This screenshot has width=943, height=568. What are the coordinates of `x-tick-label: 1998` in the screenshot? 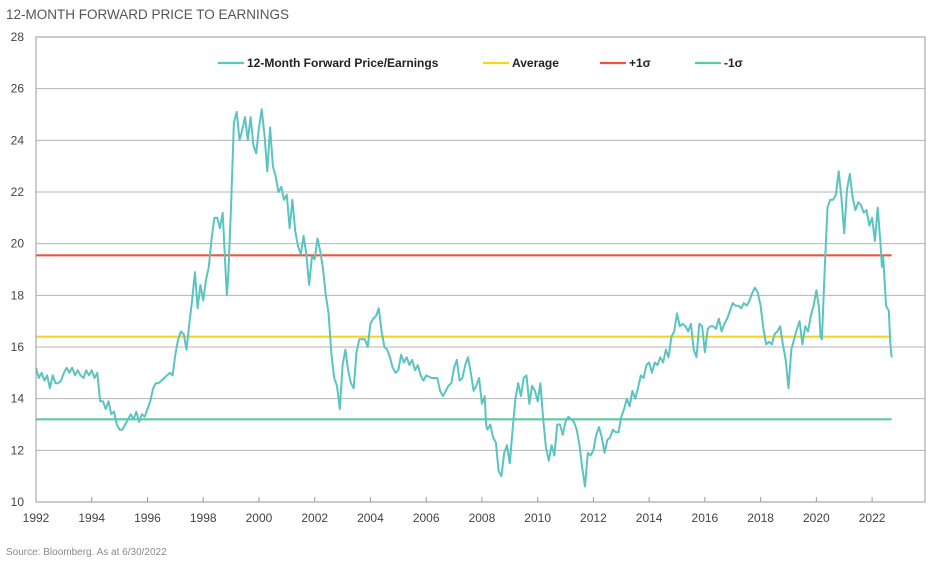 It's located at (203, 518).